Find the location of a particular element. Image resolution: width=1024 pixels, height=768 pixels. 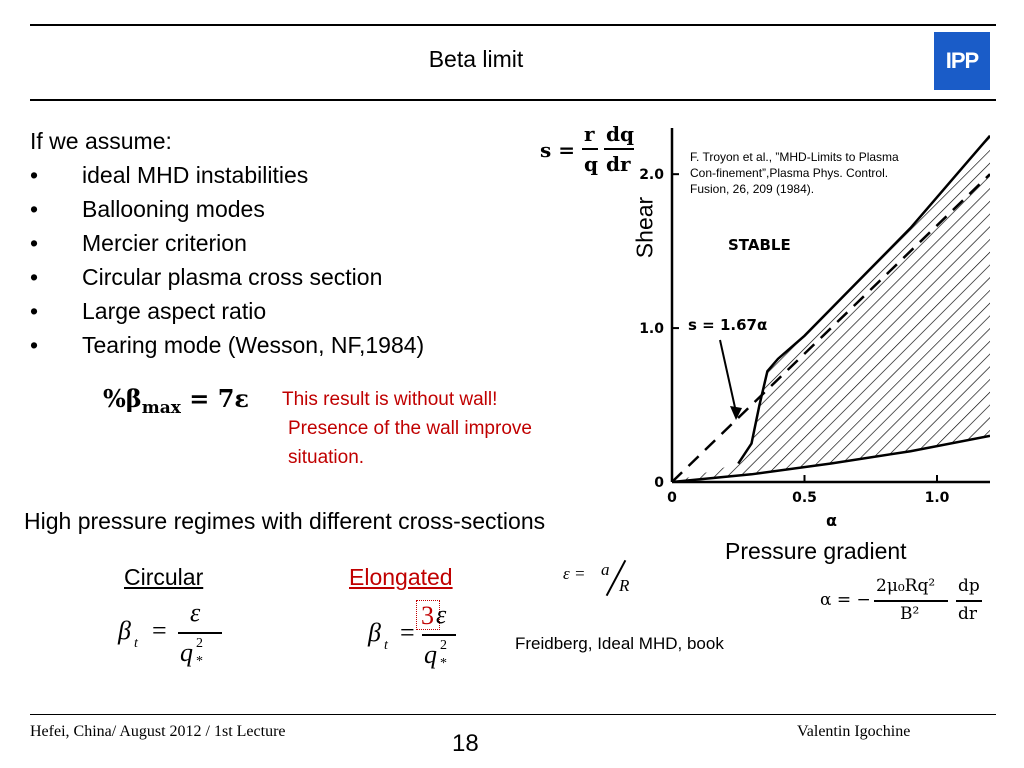

x-tick-label: 1.0 is located at coordinates (937, 498).